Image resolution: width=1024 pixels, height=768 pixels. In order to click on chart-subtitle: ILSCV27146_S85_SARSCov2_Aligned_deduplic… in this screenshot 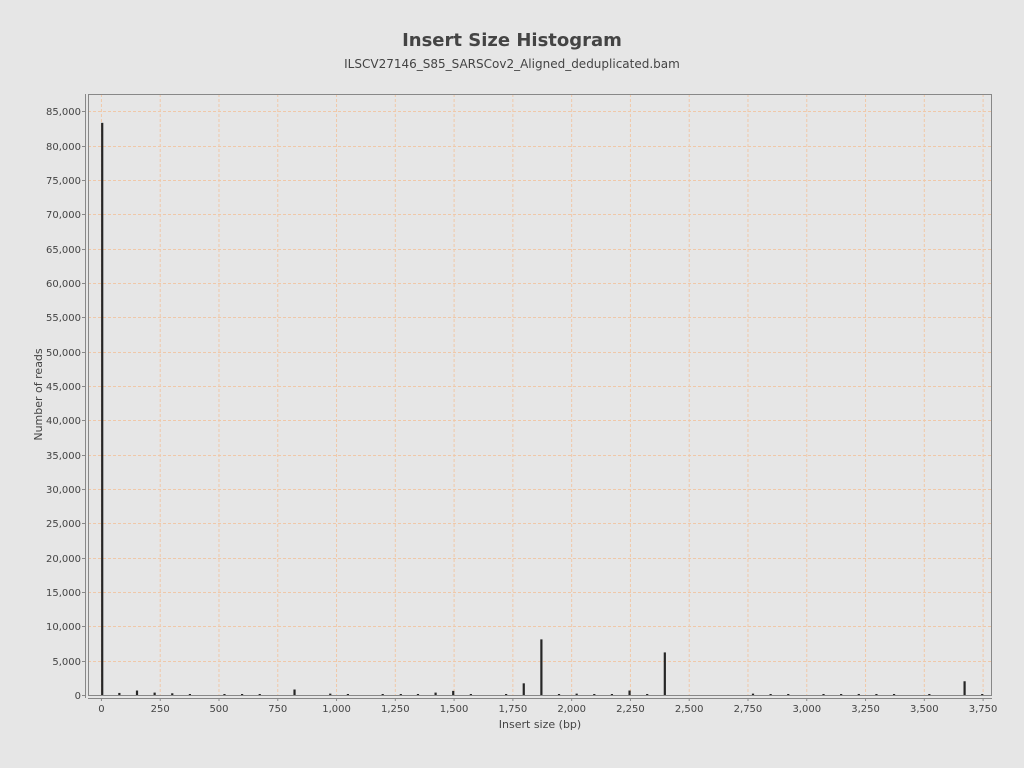, I will do `click(512, 64)`.